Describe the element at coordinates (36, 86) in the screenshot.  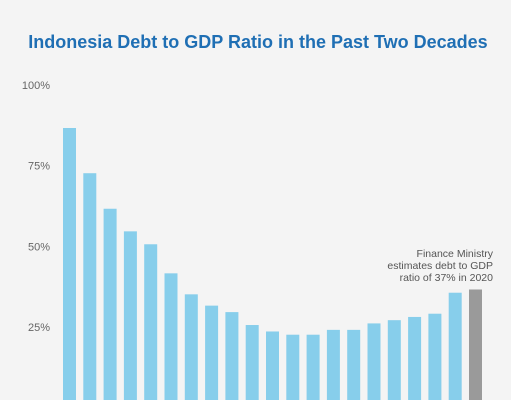
I see `y-tick-label: 100%` at that location.